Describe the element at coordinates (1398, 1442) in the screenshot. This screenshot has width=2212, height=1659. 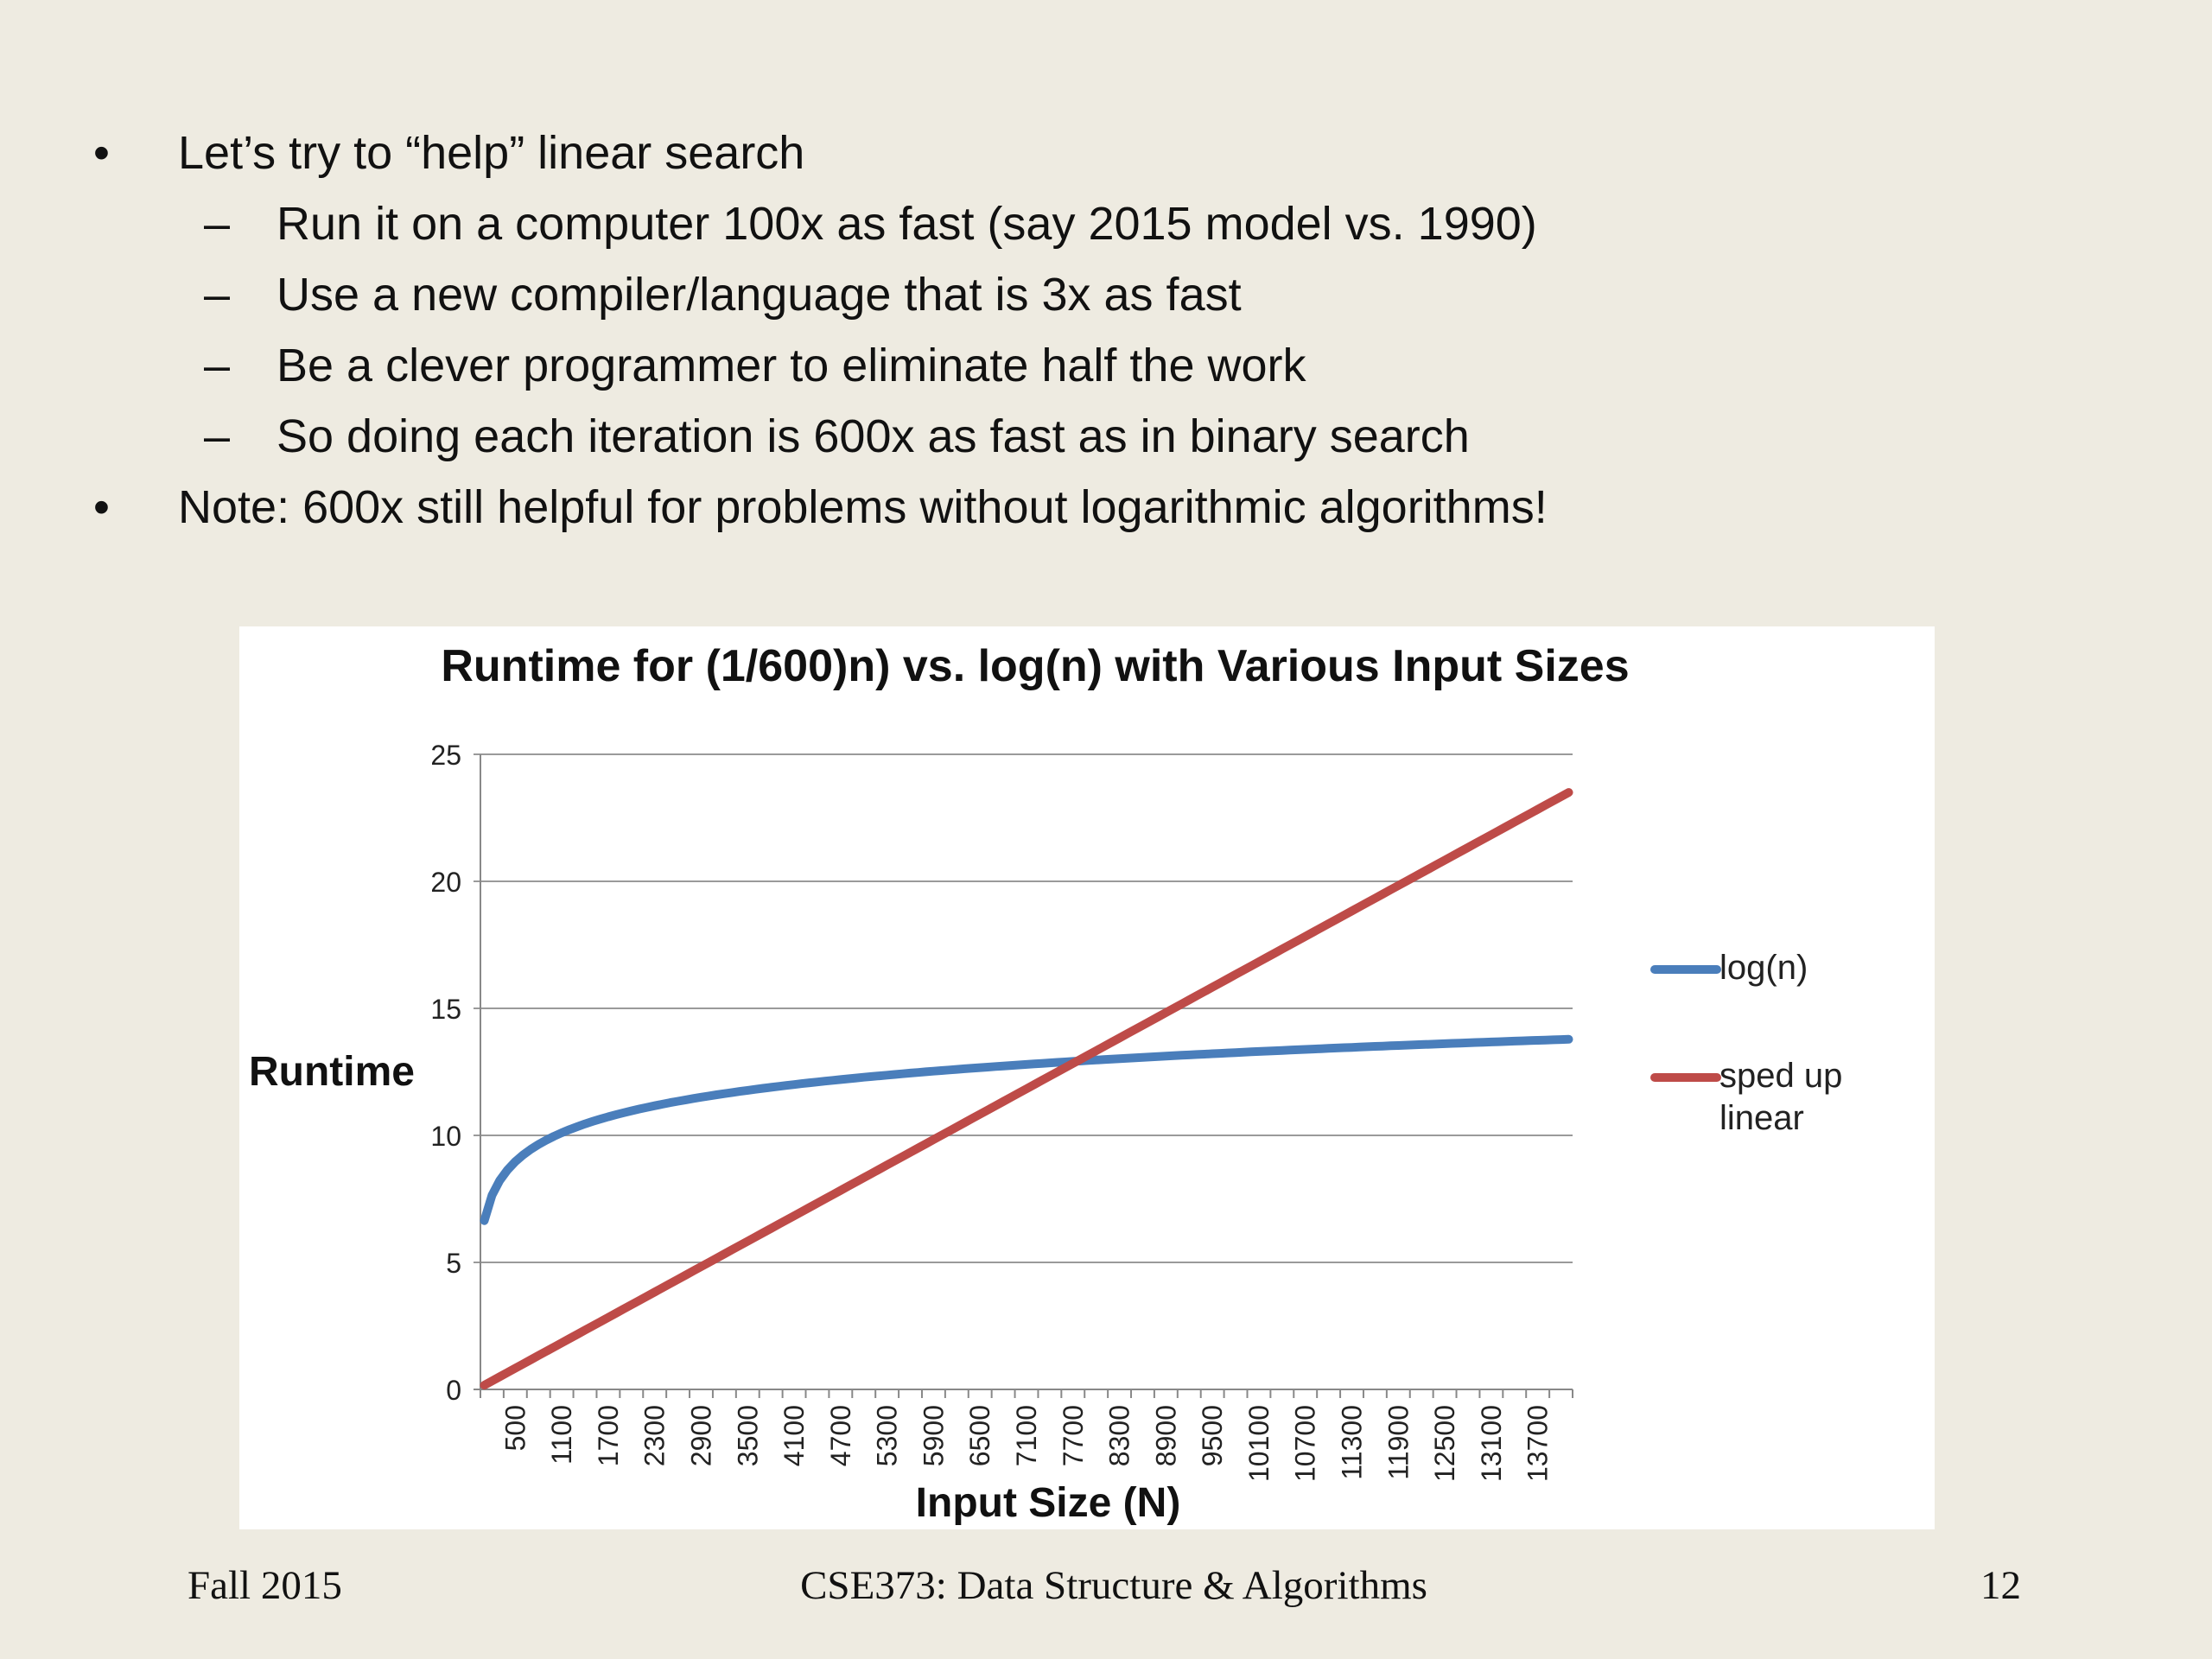
I see `x-tick-label: 11900` at that location.